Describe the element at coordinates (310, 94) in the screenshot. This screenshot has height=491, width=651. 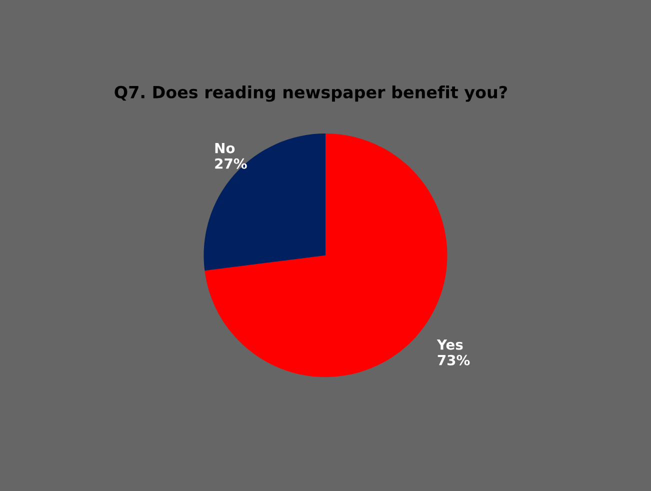
I see `chart-title: Q7. Does reading newspaper benefit you?` at that location.